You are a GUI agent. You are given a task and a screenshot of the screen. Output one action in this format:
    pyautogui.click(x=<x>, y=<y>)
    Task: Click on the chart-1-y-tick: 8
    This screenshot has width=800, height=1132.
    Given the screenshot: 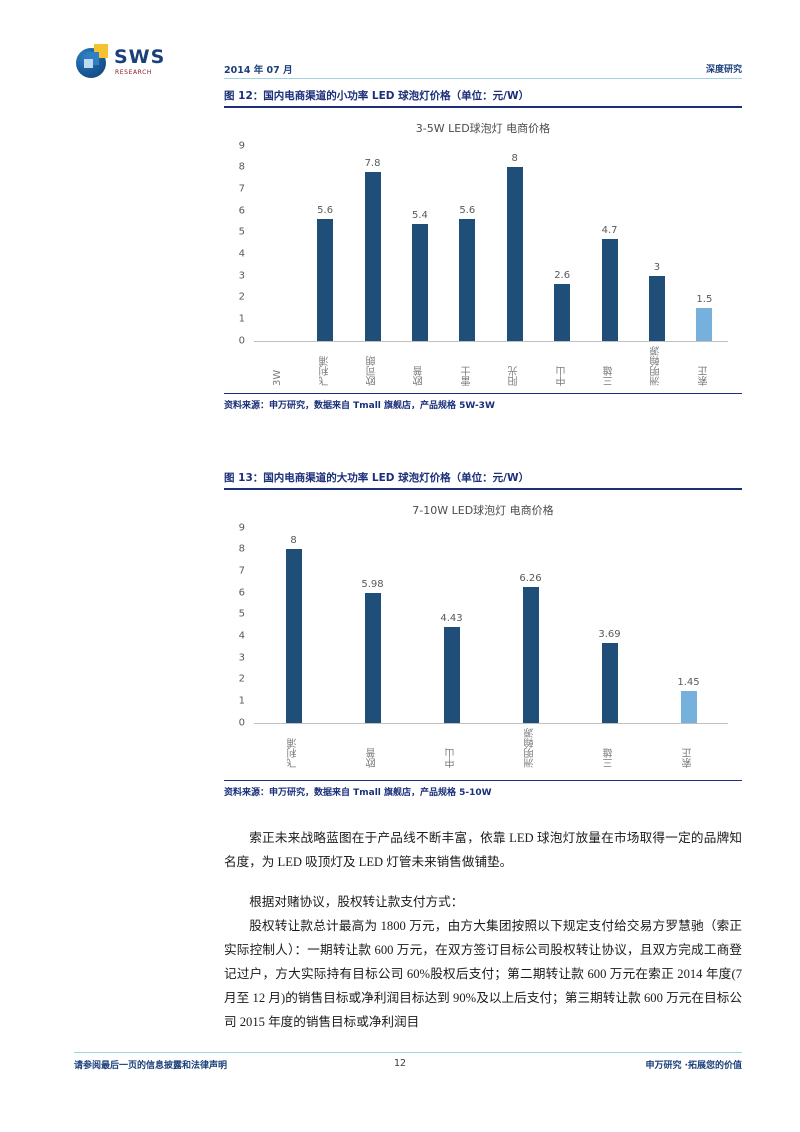 What is the action you would take?
    pyautogui.click(x=241, y=549)
    